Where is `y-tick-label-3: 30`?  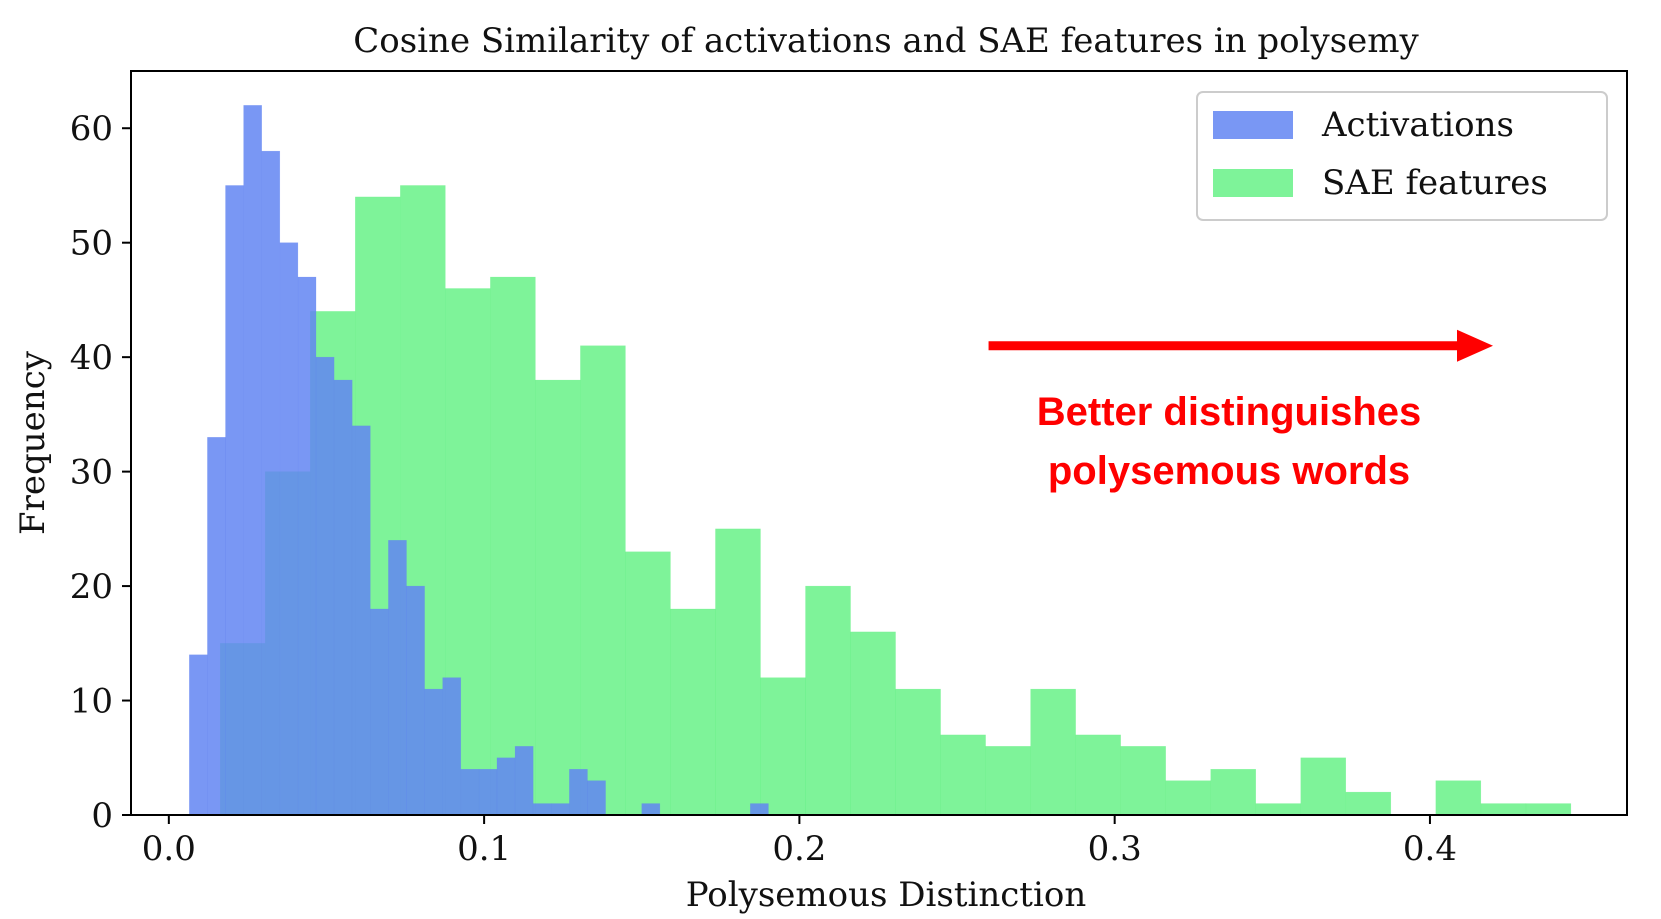
y-tick-label-3: 30 is located at coordinates (91, 473).